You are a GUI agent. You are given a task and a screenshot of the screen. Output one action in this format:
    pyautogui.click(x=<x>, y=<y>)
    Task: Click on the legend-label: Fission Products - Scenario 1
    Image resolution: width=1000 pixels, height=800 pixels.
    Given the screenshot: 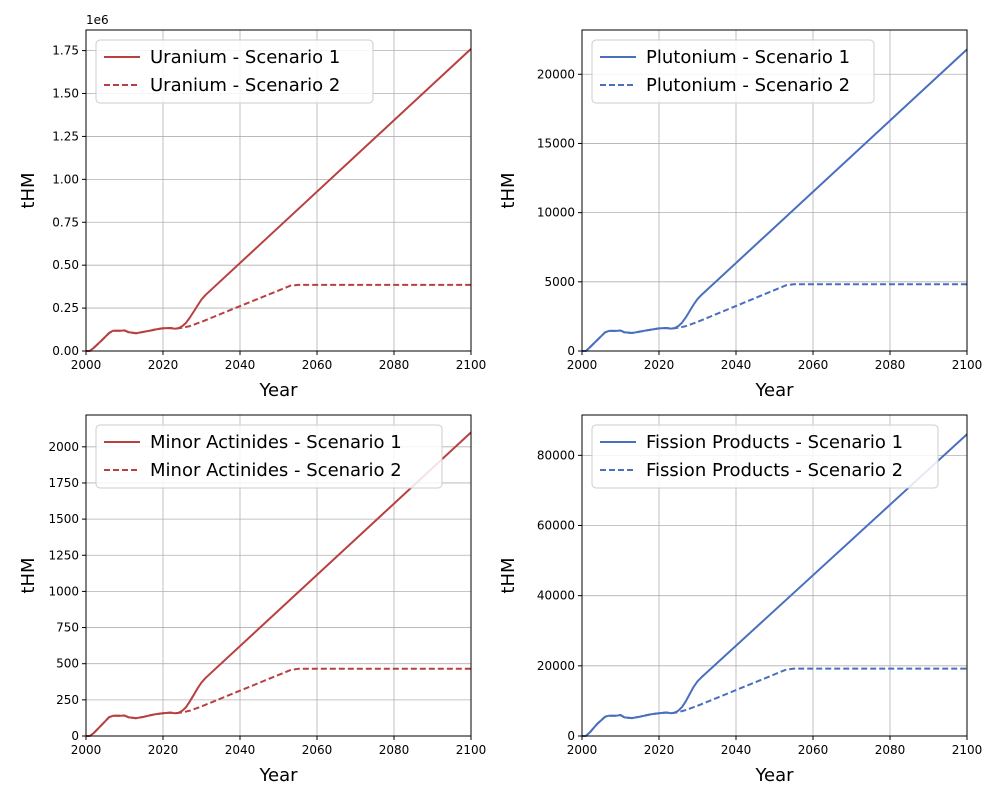 What is the action you would take?
    pyautogui.click(x=774, y=442)
    